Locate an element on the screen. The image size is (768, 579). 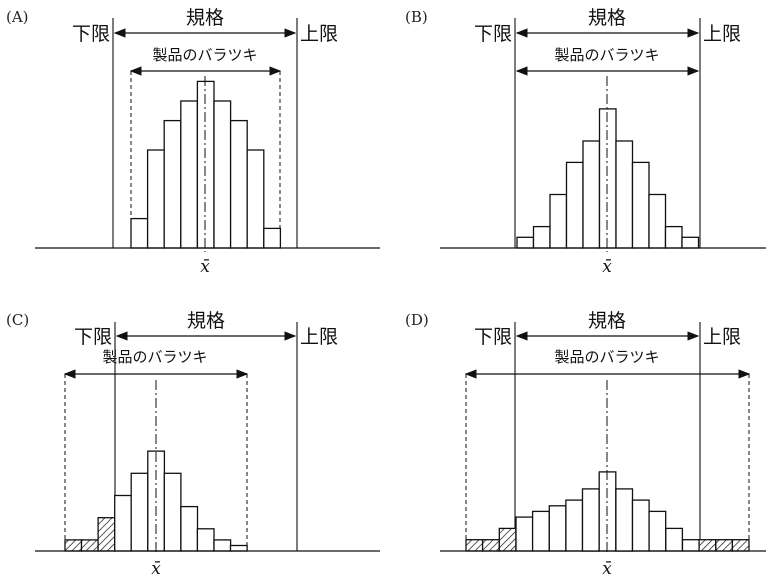
panel-label: (D) is located at coordinates (417, 320).